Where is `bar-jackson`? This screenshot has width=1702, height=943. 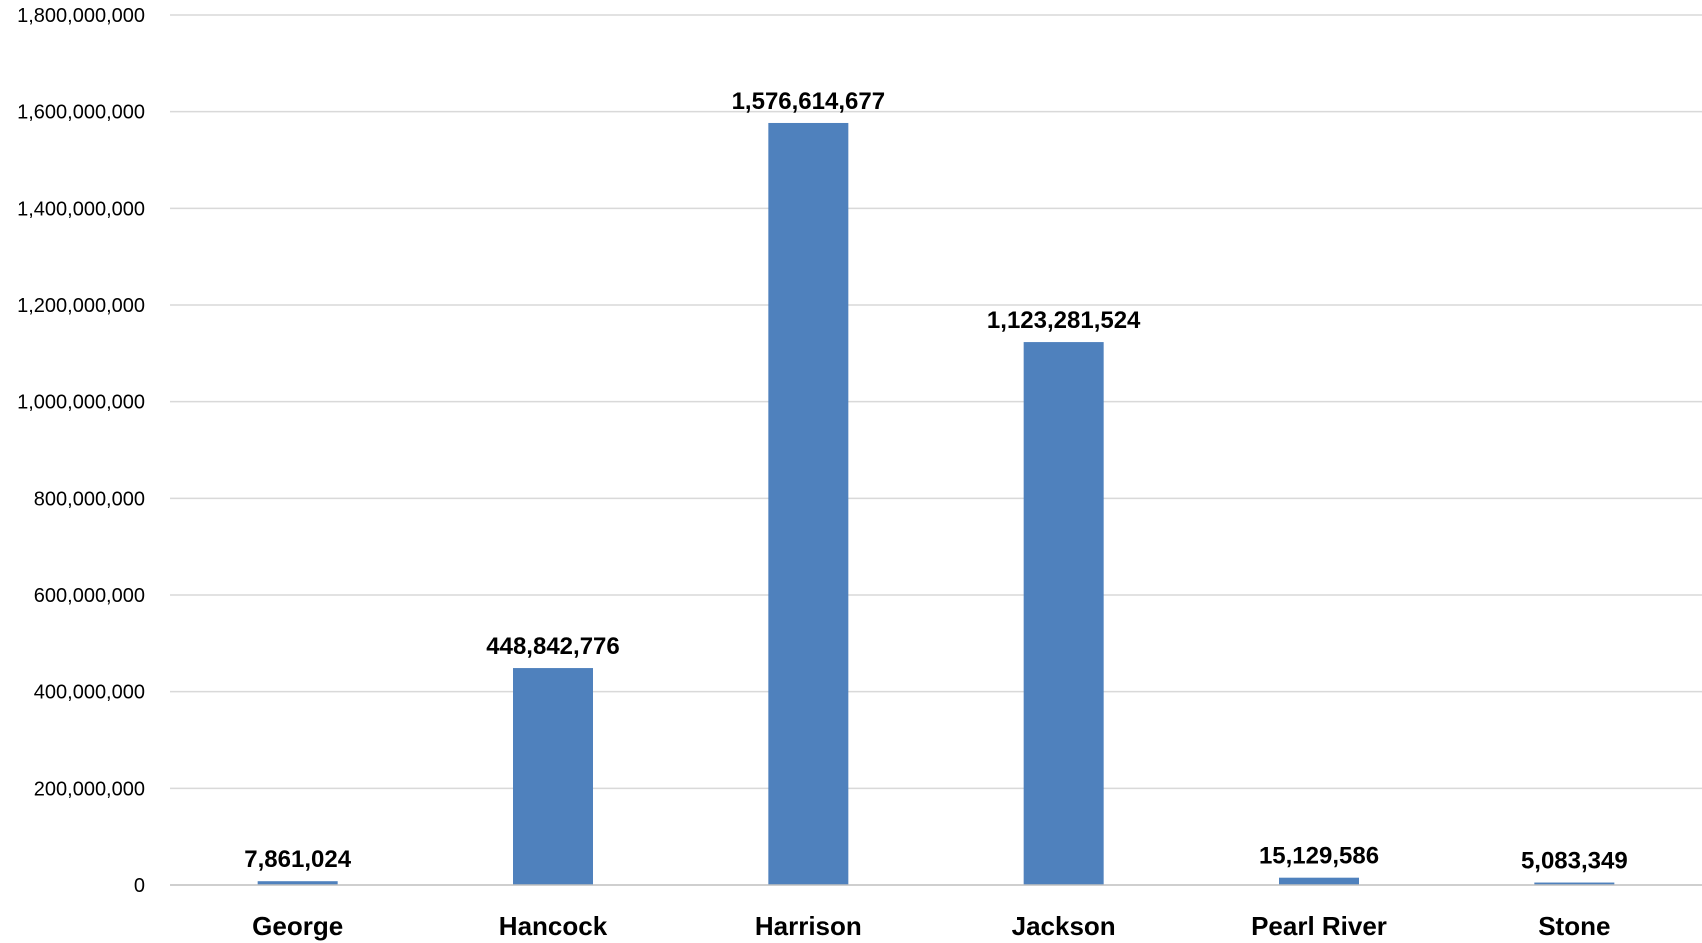 bar-jackson is located at coordinates (1063, 614).